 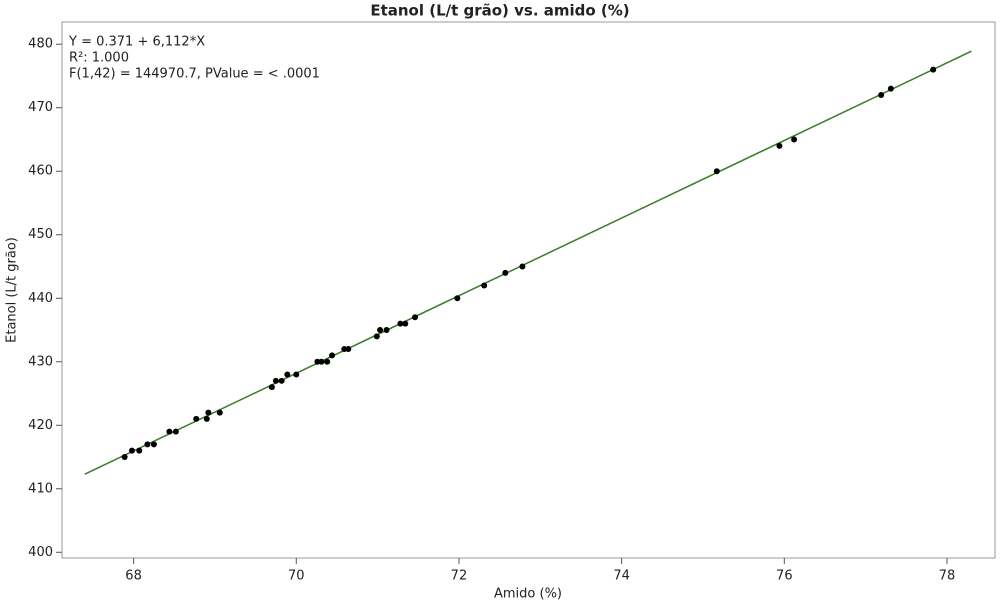 I want to click on chart-title: Etanol (L/t grão) vs. amido (%), so click(x=499, y=11).